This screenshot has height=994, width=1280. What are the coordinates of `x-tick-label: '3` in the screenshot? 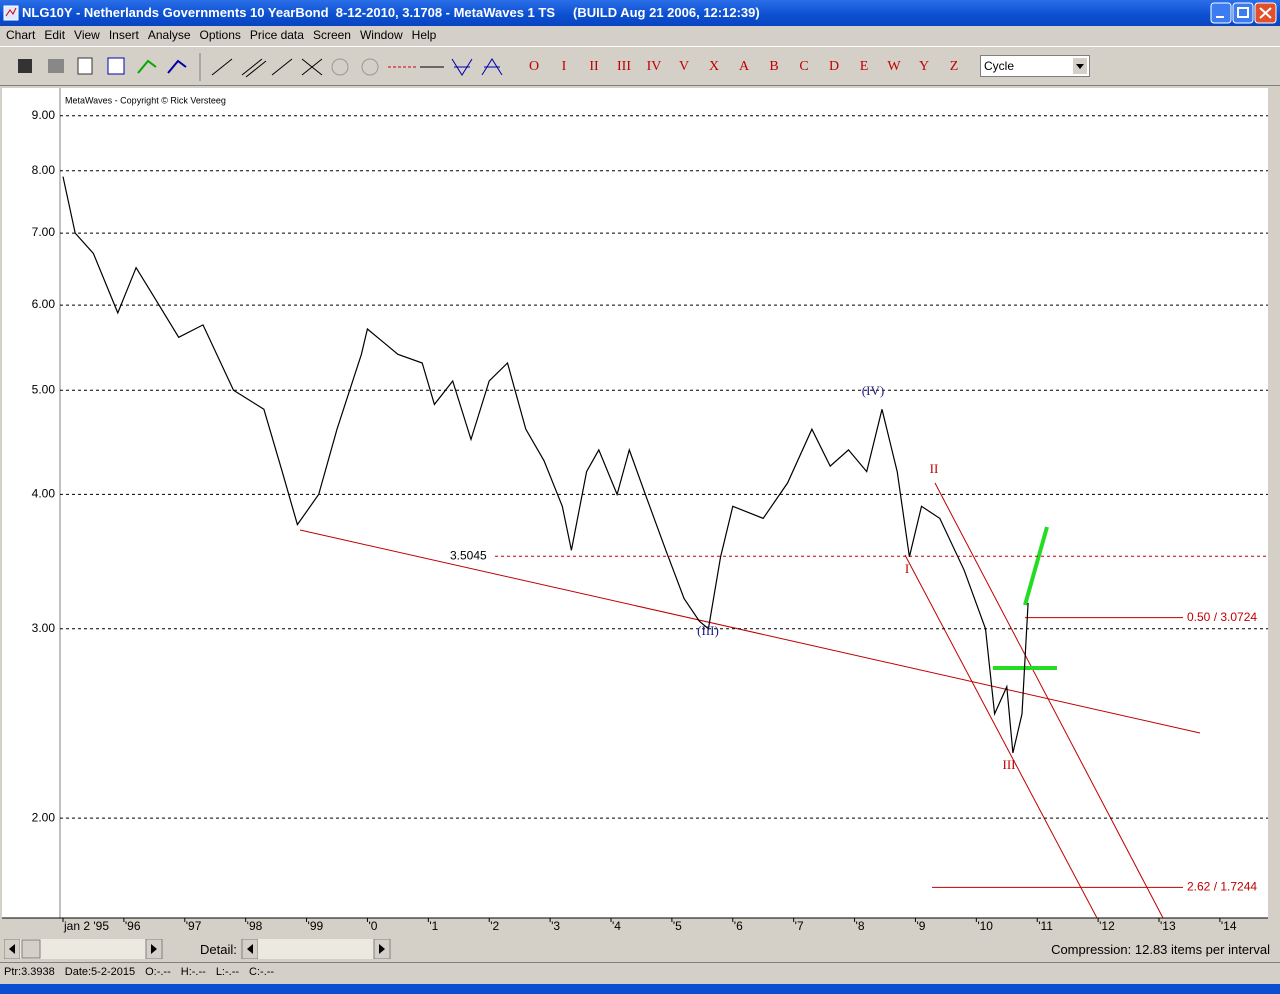 It's located at (555, 926).